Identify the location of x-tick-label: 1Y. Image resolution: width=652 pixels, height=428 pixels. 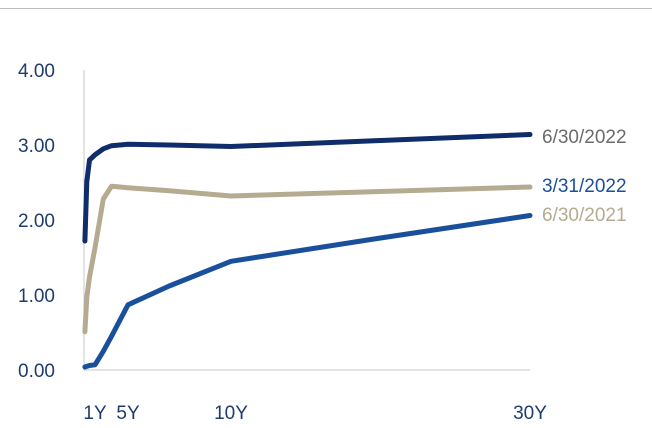
(95, 413).